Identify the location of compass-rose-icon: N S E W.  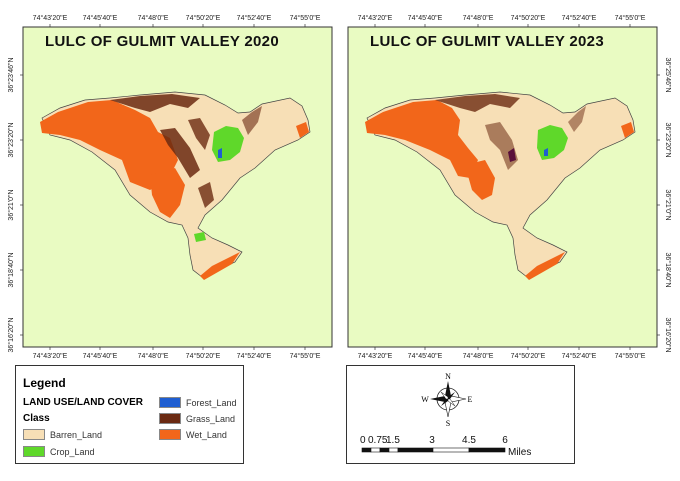
(446, 400).